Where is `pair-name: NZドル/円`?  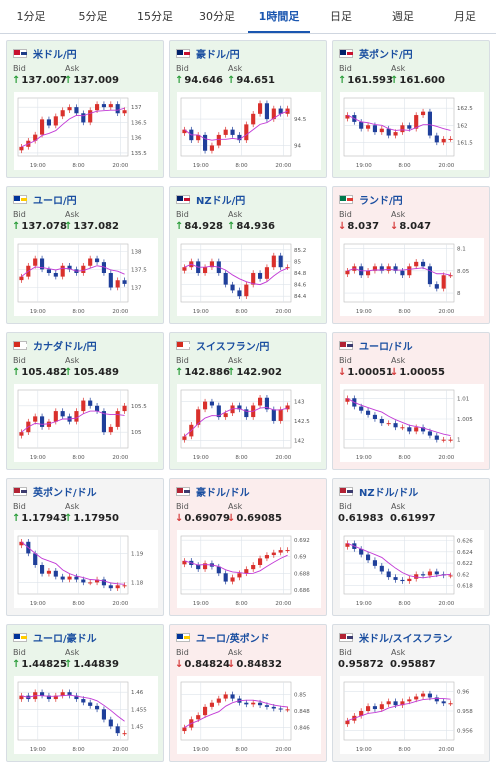
pair-name: NZドル/円 is located at coordinates (221, 201).